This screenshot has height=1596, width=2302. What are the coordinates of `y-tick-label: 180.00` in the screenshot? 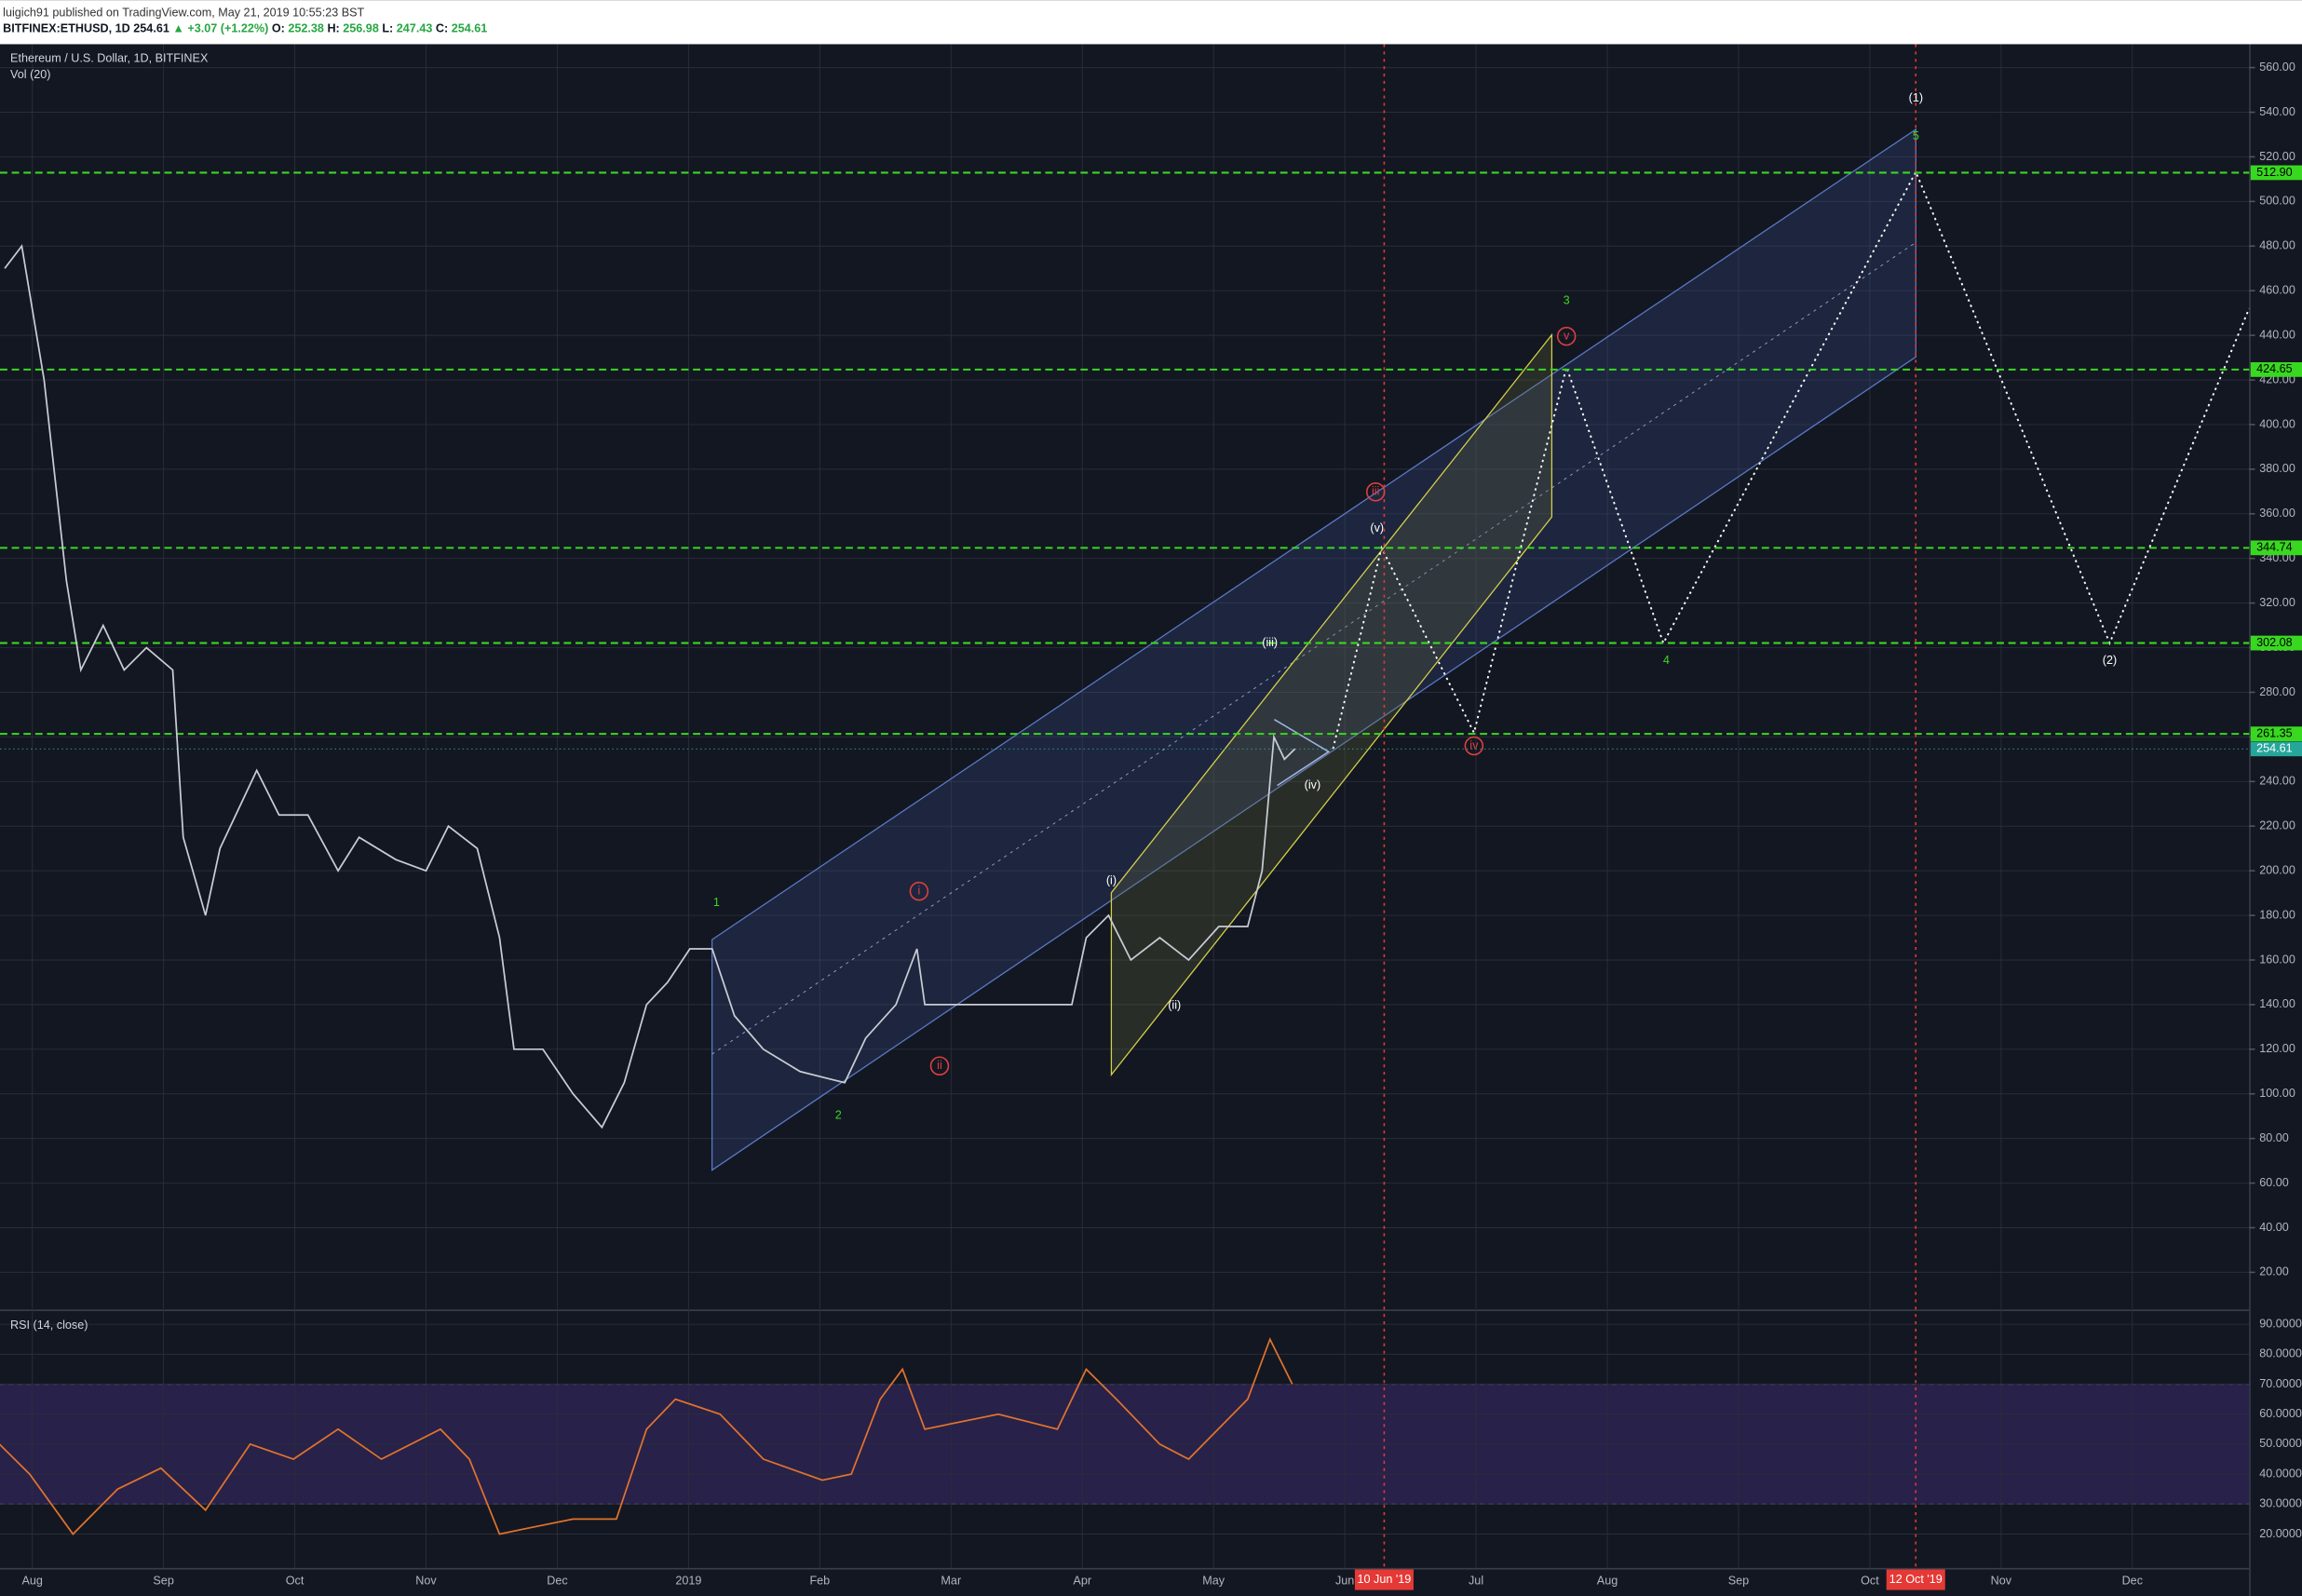 It's located at (2277, 914).